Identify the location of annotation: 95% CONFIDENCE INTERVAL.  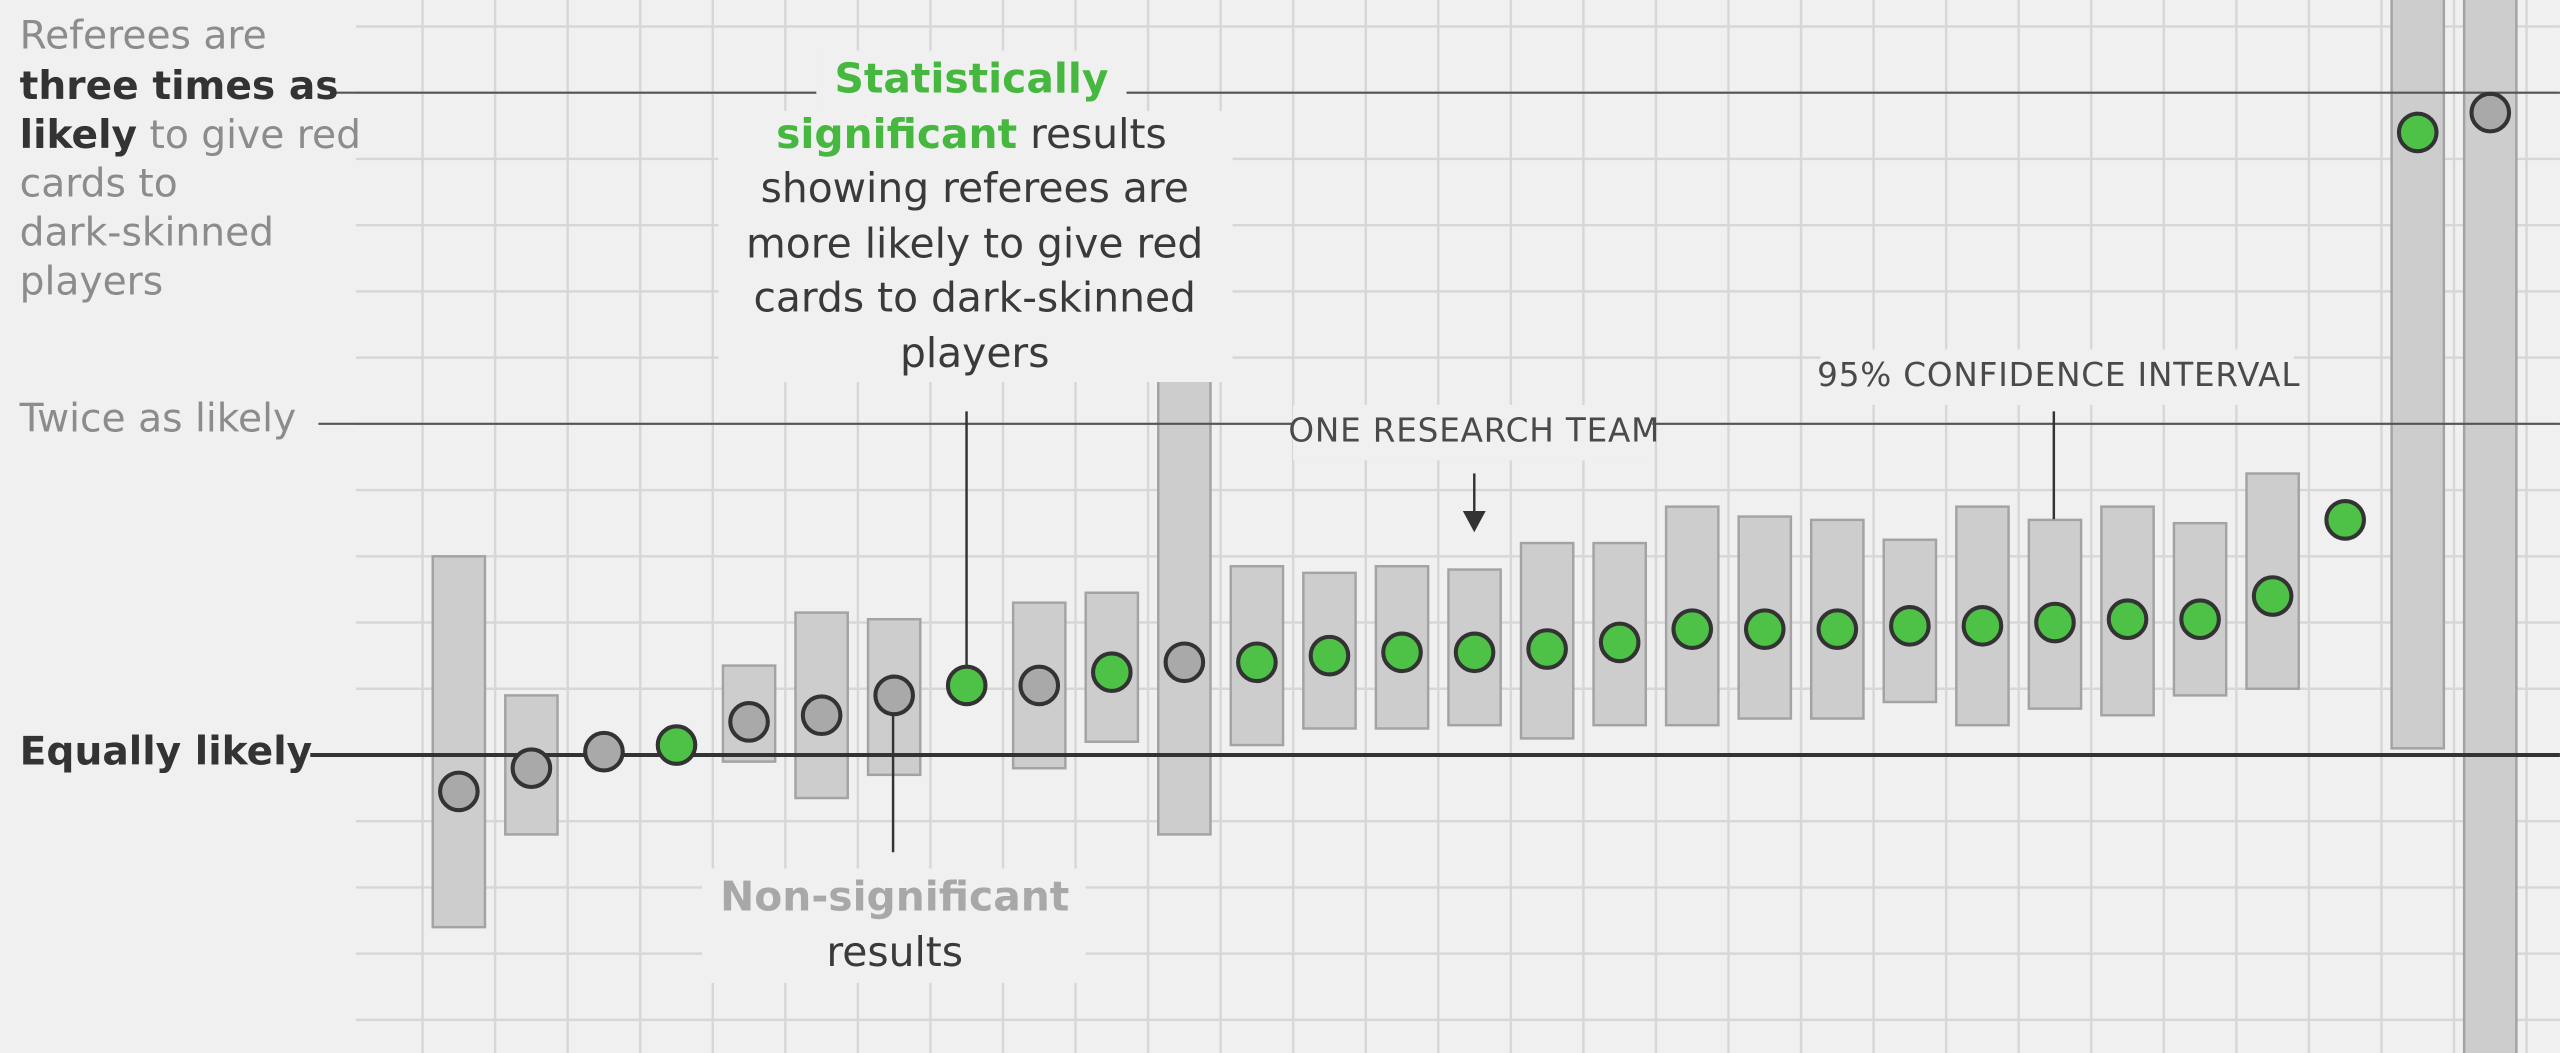
(2058, 375).